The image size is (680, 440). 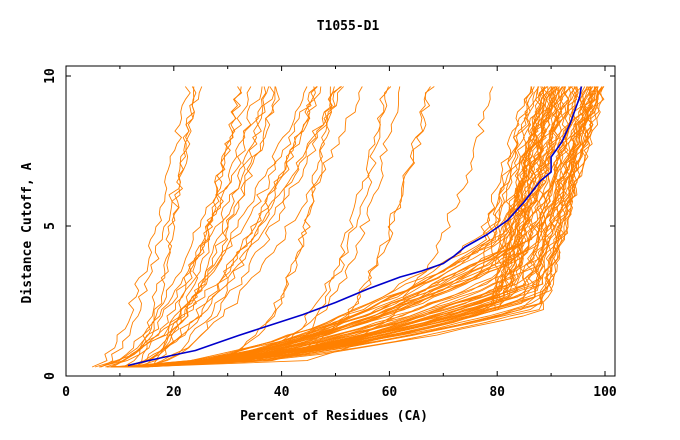 What do you see at coordinates (50, 76) in the screenshot?
I see `y-tick-label: 10` at bounding box center [50, 76].